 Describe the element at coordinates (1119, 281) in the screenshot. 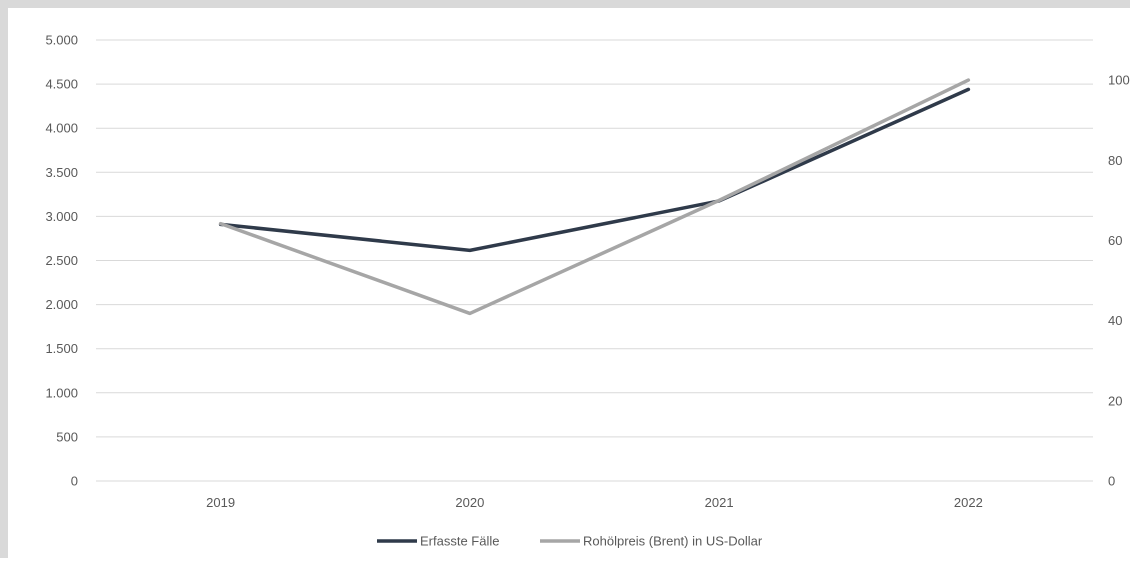

I see `y-axis-right: 0 20 40 60 80 100` at that location.